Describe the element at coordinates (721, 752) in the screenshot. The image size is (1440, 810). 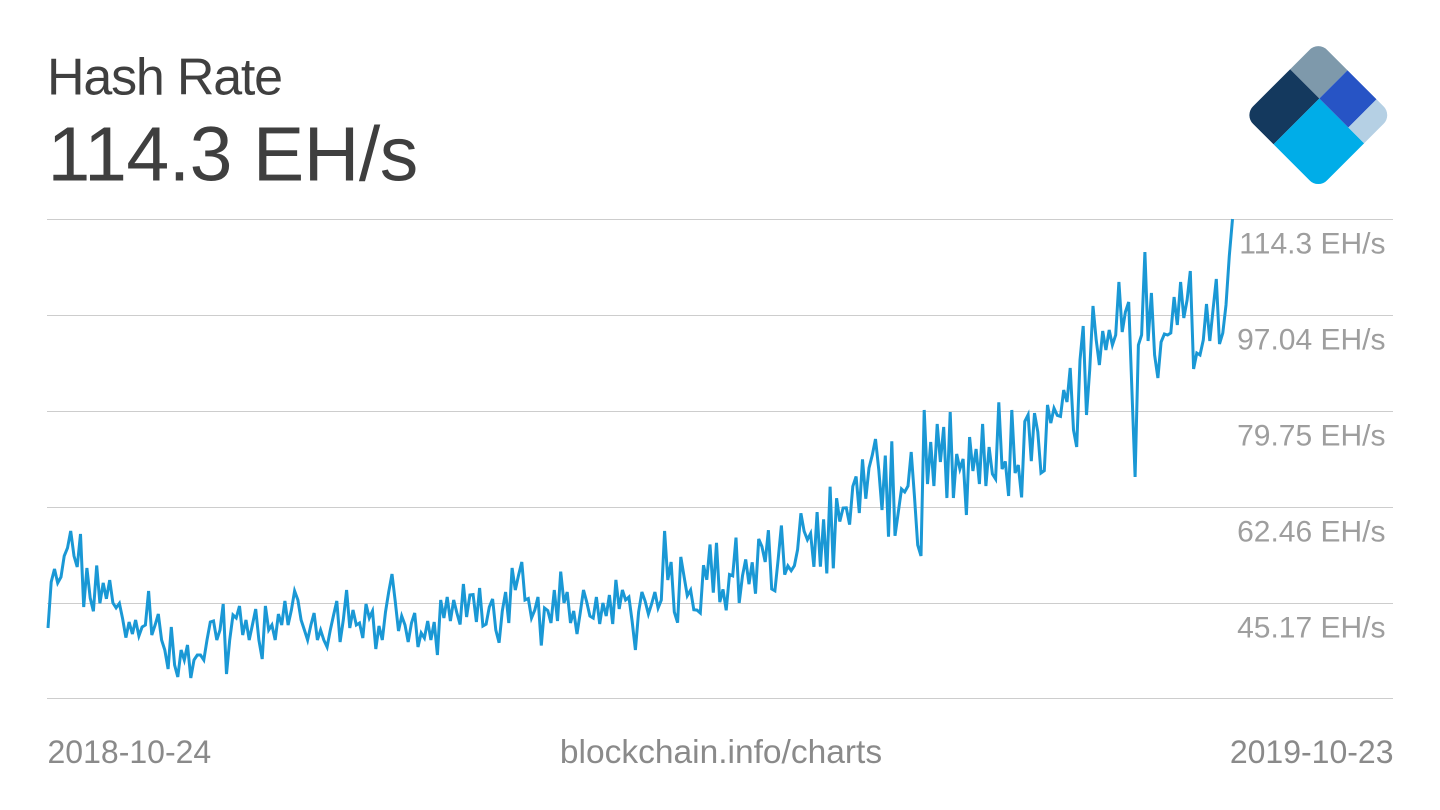
I see `svg-text: blockchain.info/charts` at that location.